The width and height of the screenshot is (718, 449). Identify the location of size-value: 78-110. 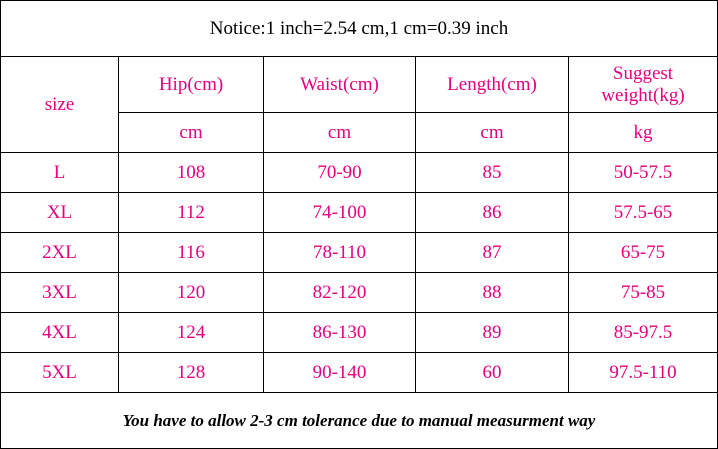
(339, 252).